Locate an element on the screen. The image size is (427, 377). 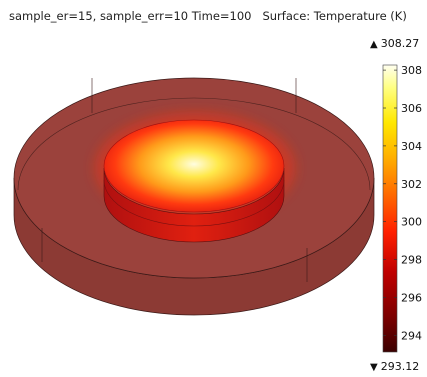
colorbar-gradient is located at coordinates (390, 208).